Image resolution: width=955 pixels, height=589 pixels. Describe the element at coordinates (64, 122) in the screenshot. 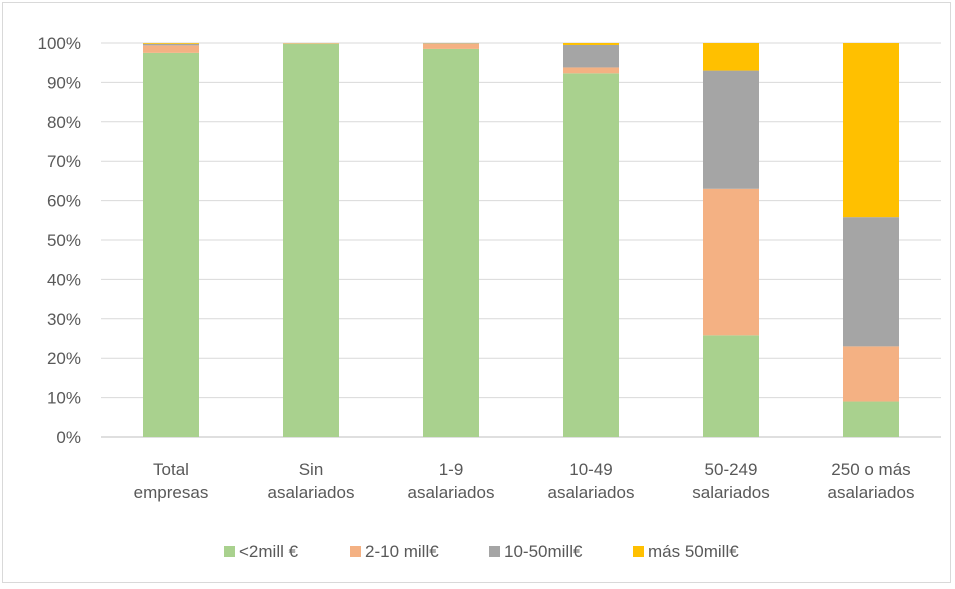

I see `y-tick-label: 80%` at that location.